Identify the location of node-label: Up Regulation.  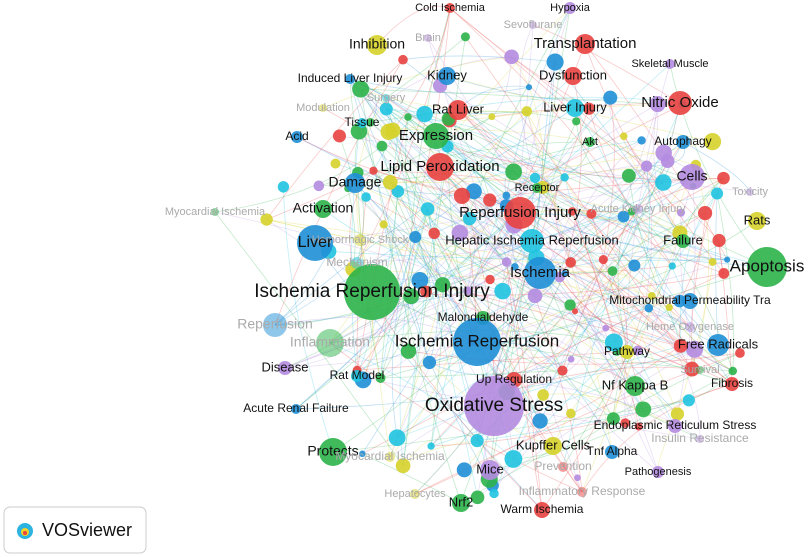
(514, 379).